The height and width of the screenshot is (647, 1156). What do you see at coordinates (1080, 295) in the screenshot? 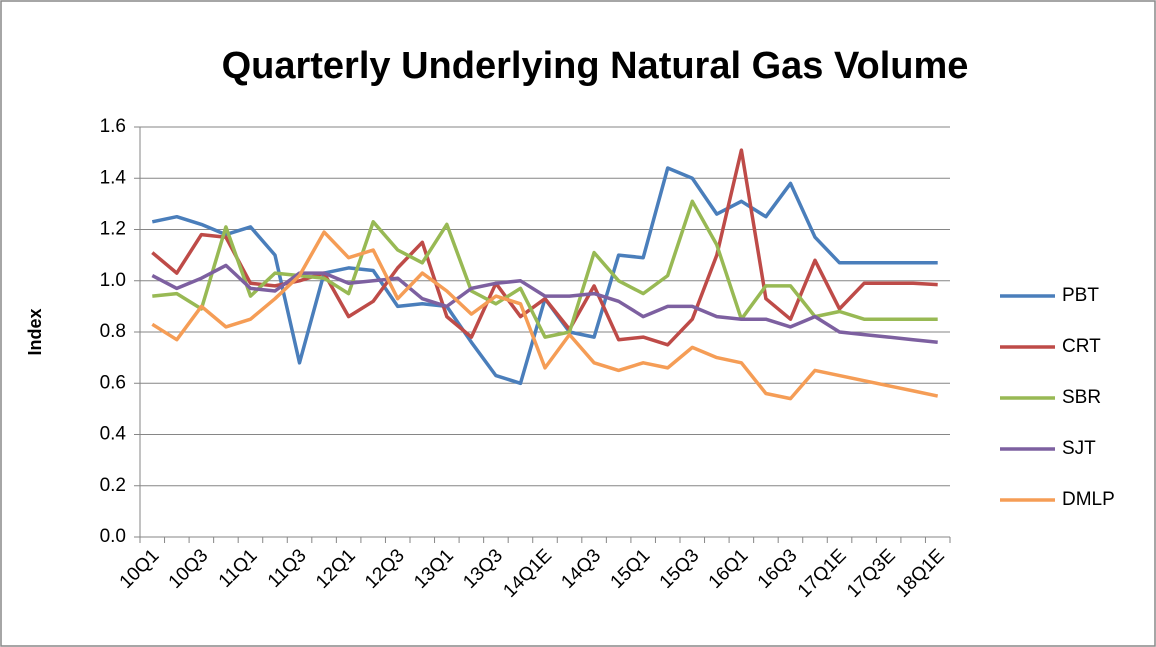
I see `legend-label: PBT` at bounding box center [1080, 295].